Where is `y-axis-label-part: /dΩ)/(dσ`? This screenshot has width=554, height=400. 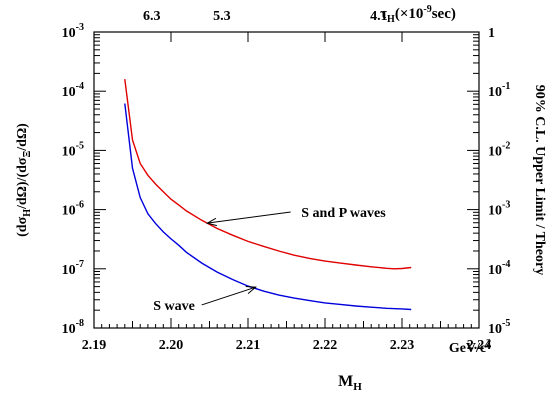
y-axis-label-part: /dΩ)/(dσ is located at coordinates (22, 183).